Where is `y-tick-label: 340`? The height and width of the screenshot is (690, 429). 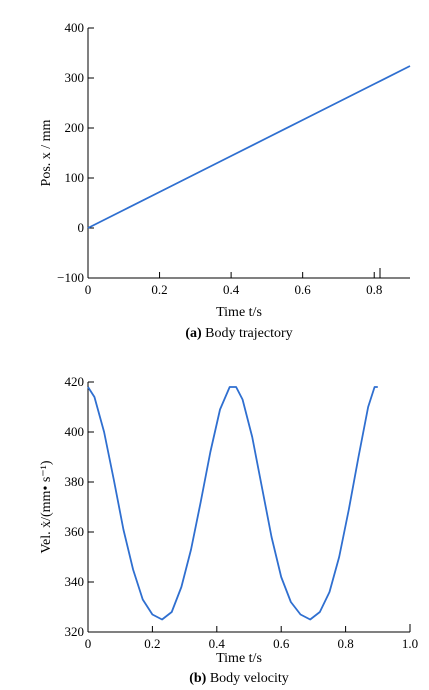
y-tick-label: 340 is located at coordinates (75, 581).